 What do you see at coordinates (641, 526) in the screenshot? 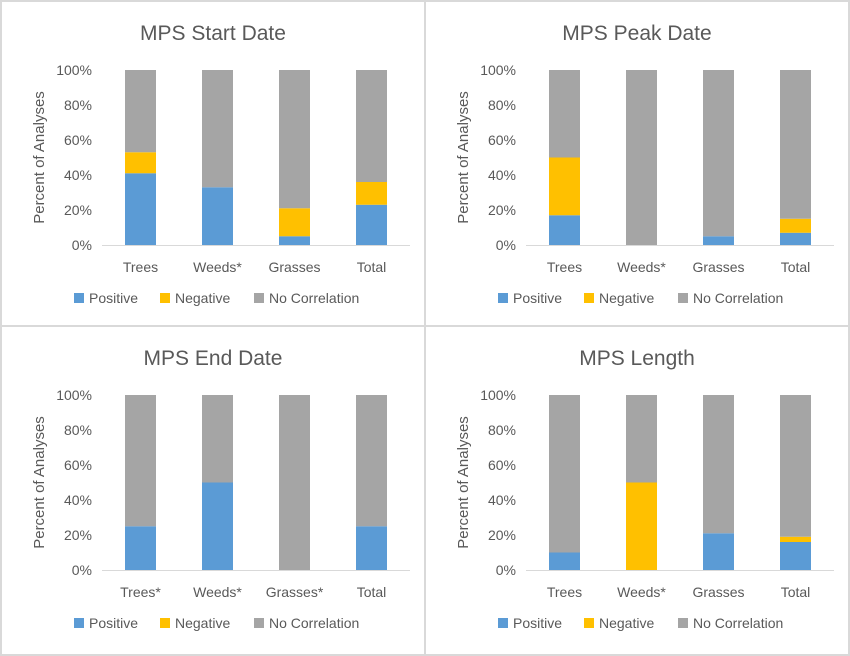
I see `bar-weeds-negative` at bounding box center [641, 526].